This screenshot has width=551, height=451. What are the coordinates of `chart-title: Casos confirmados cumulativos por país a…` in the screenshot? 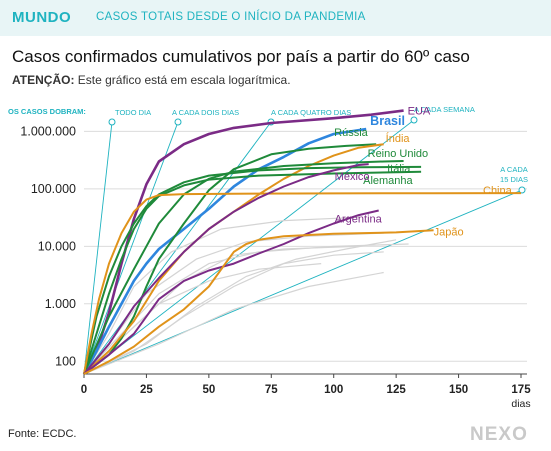 It's located at (241, 56).